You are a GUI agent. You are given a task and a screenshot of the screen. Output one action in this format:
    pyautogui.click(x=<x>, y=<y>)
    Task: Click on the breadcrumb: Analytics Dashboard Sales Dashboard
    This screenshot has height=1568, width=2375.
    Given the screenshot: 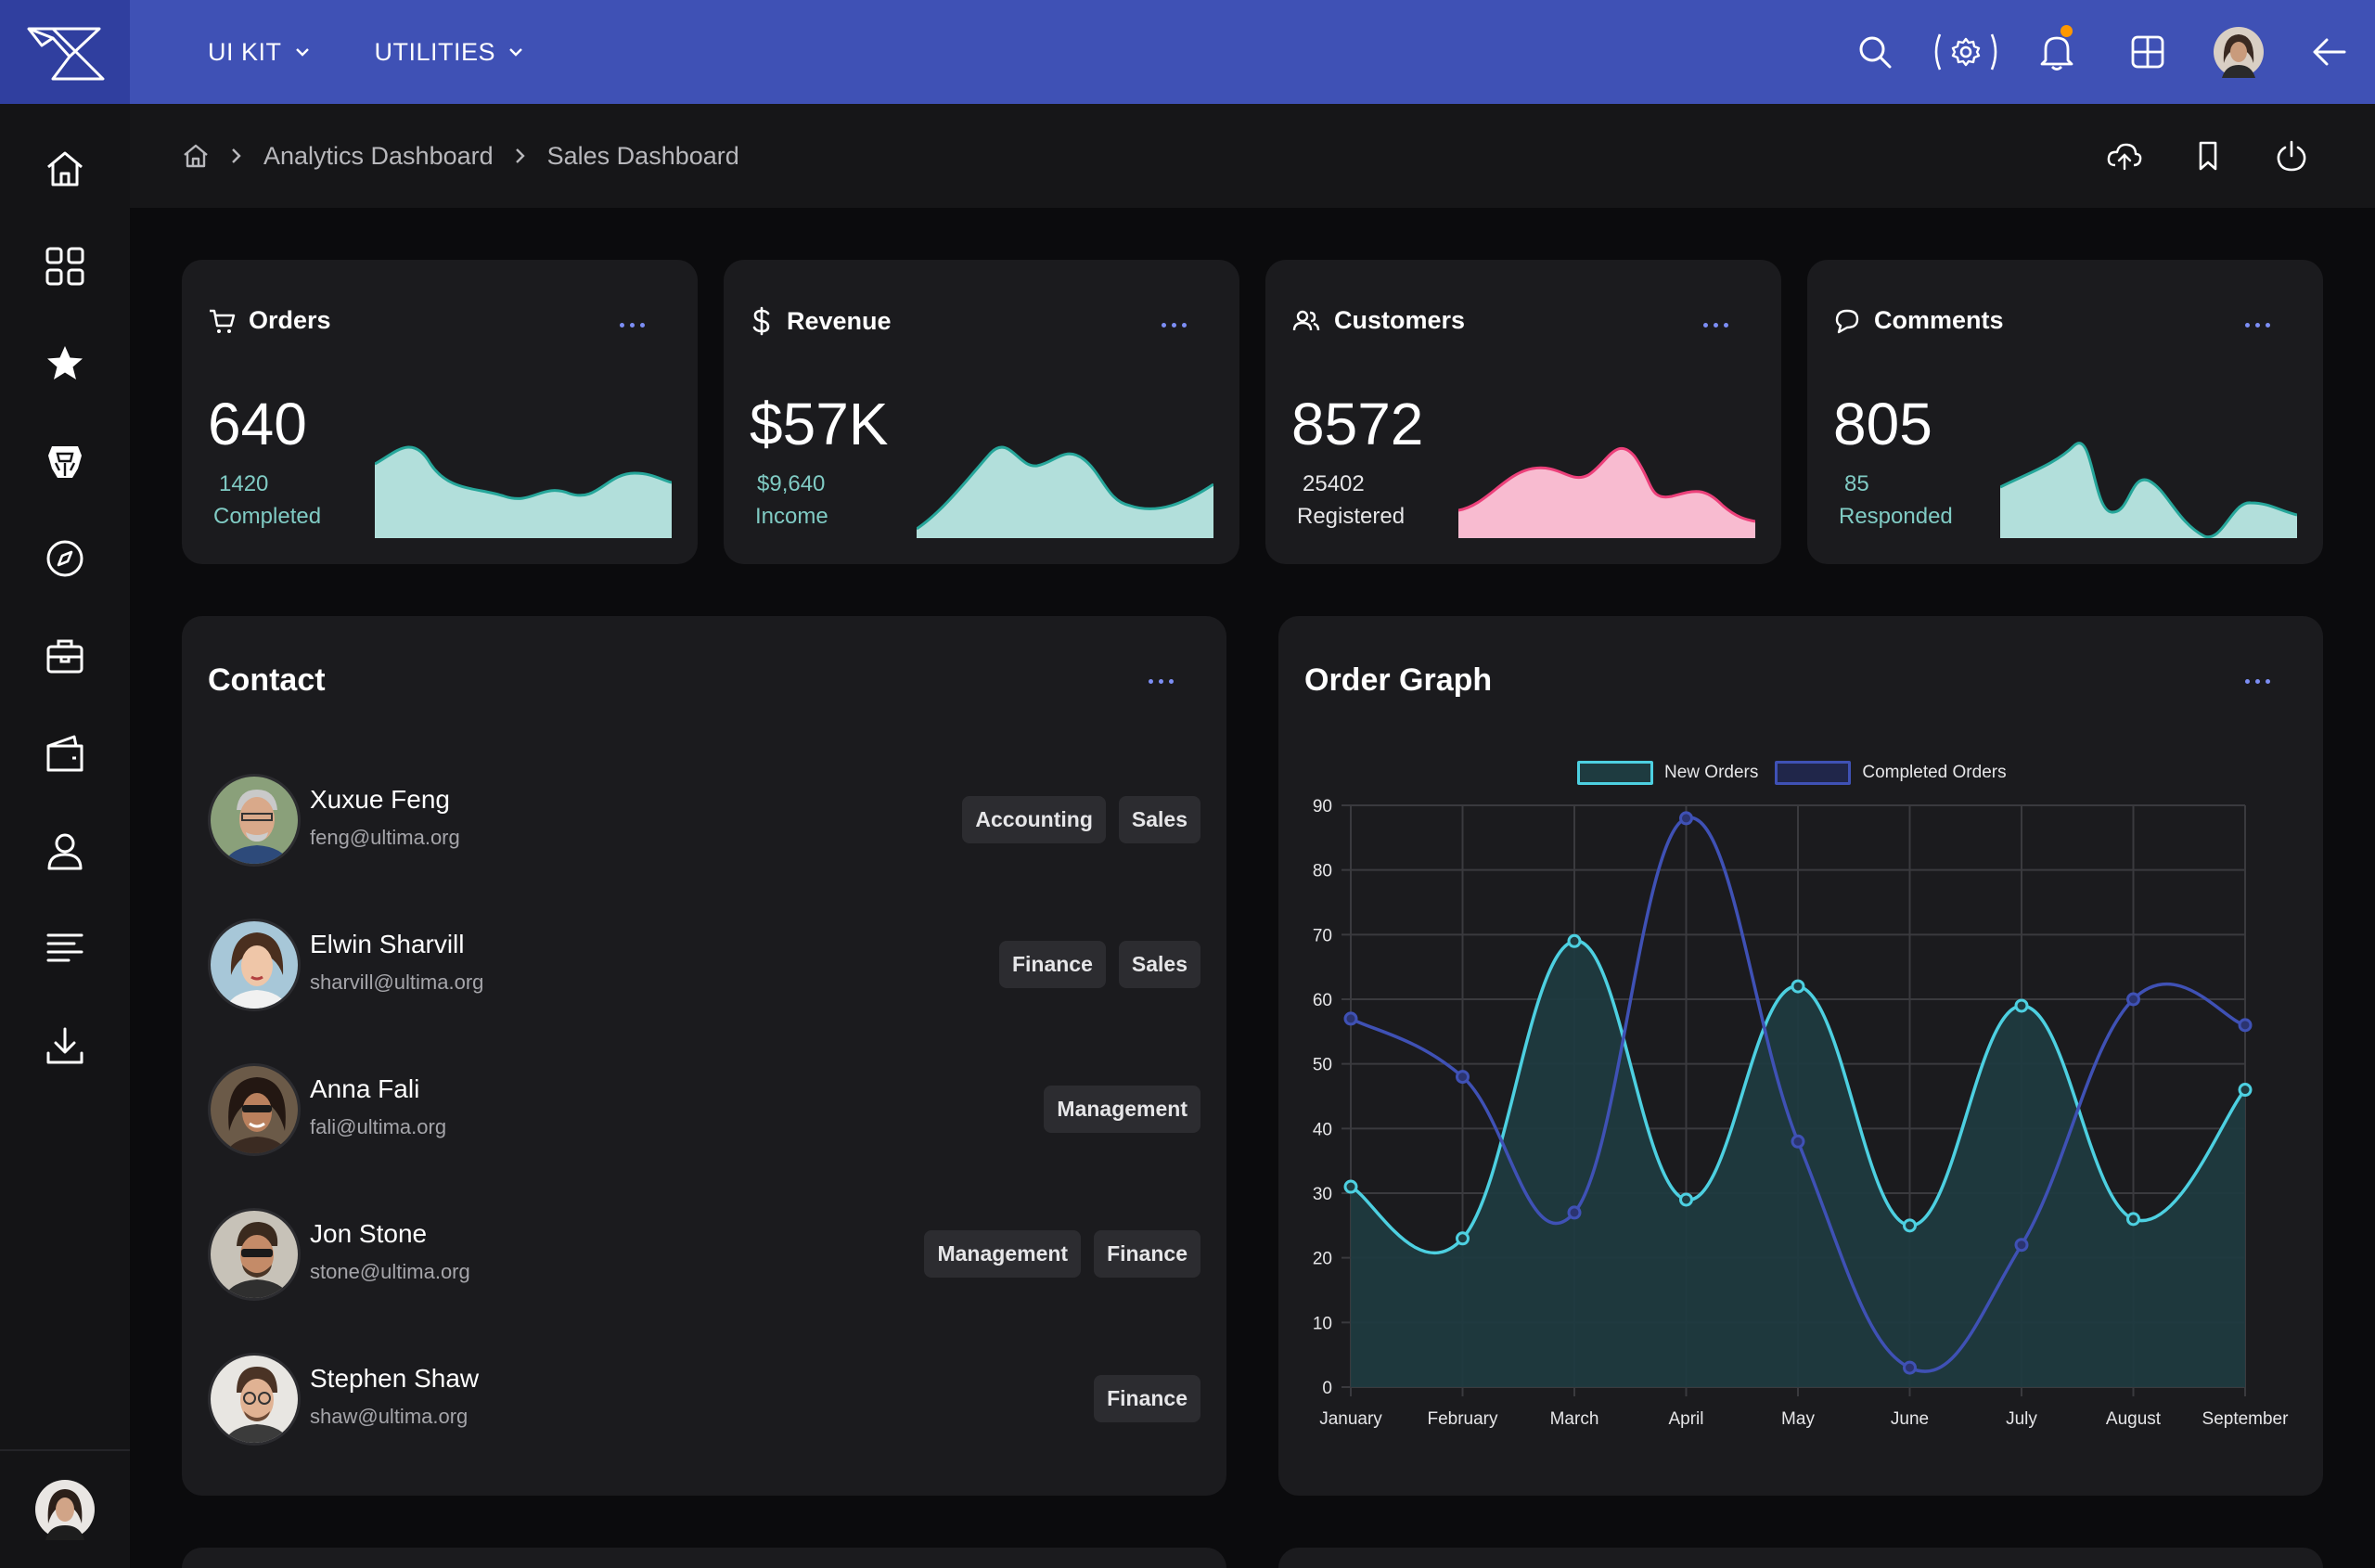 What is the action you would take?
    pyautogui.click(x=460, y=156)
    